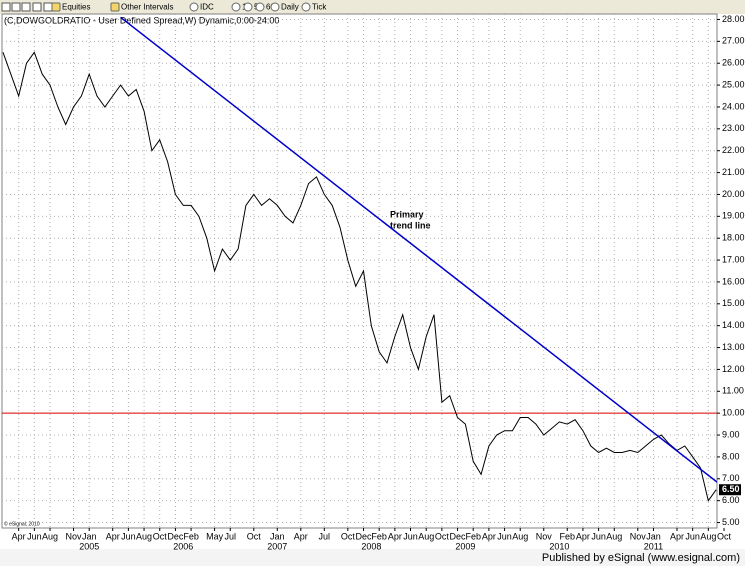 The width and height of the screenshot is (745, 566). Describe the element at coordinates (290, 7) in the screenshot. I see `toolbar-button: Daily` at that location.